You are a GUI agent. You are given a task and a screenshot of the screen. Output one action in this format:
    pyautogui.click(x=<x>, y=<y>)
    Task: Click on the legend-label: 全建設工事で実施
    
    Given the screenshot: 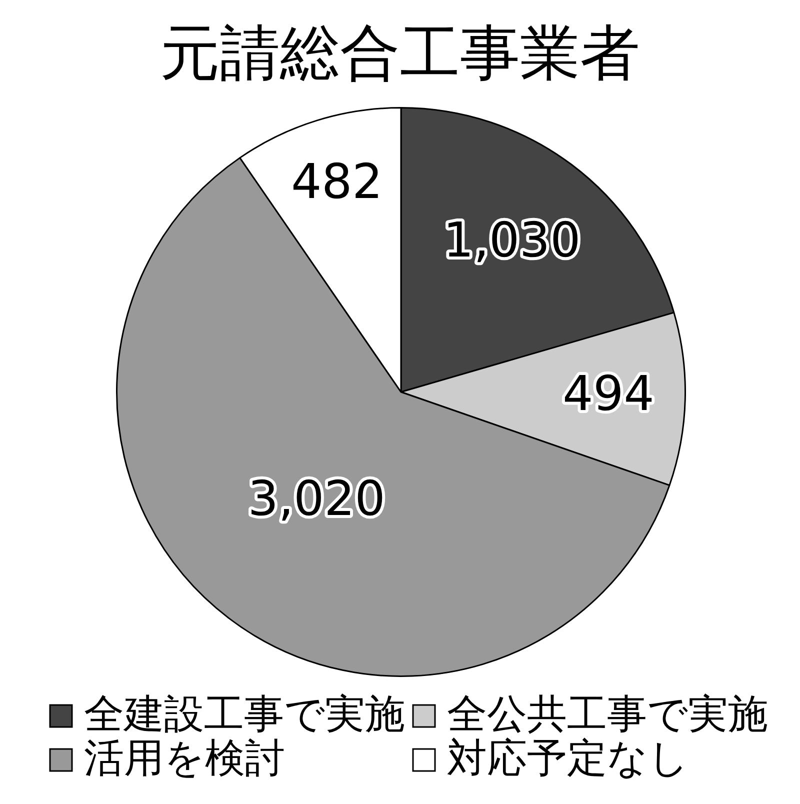 What is the action you would take?
    pyautogui.click(x=244, y=714)
    